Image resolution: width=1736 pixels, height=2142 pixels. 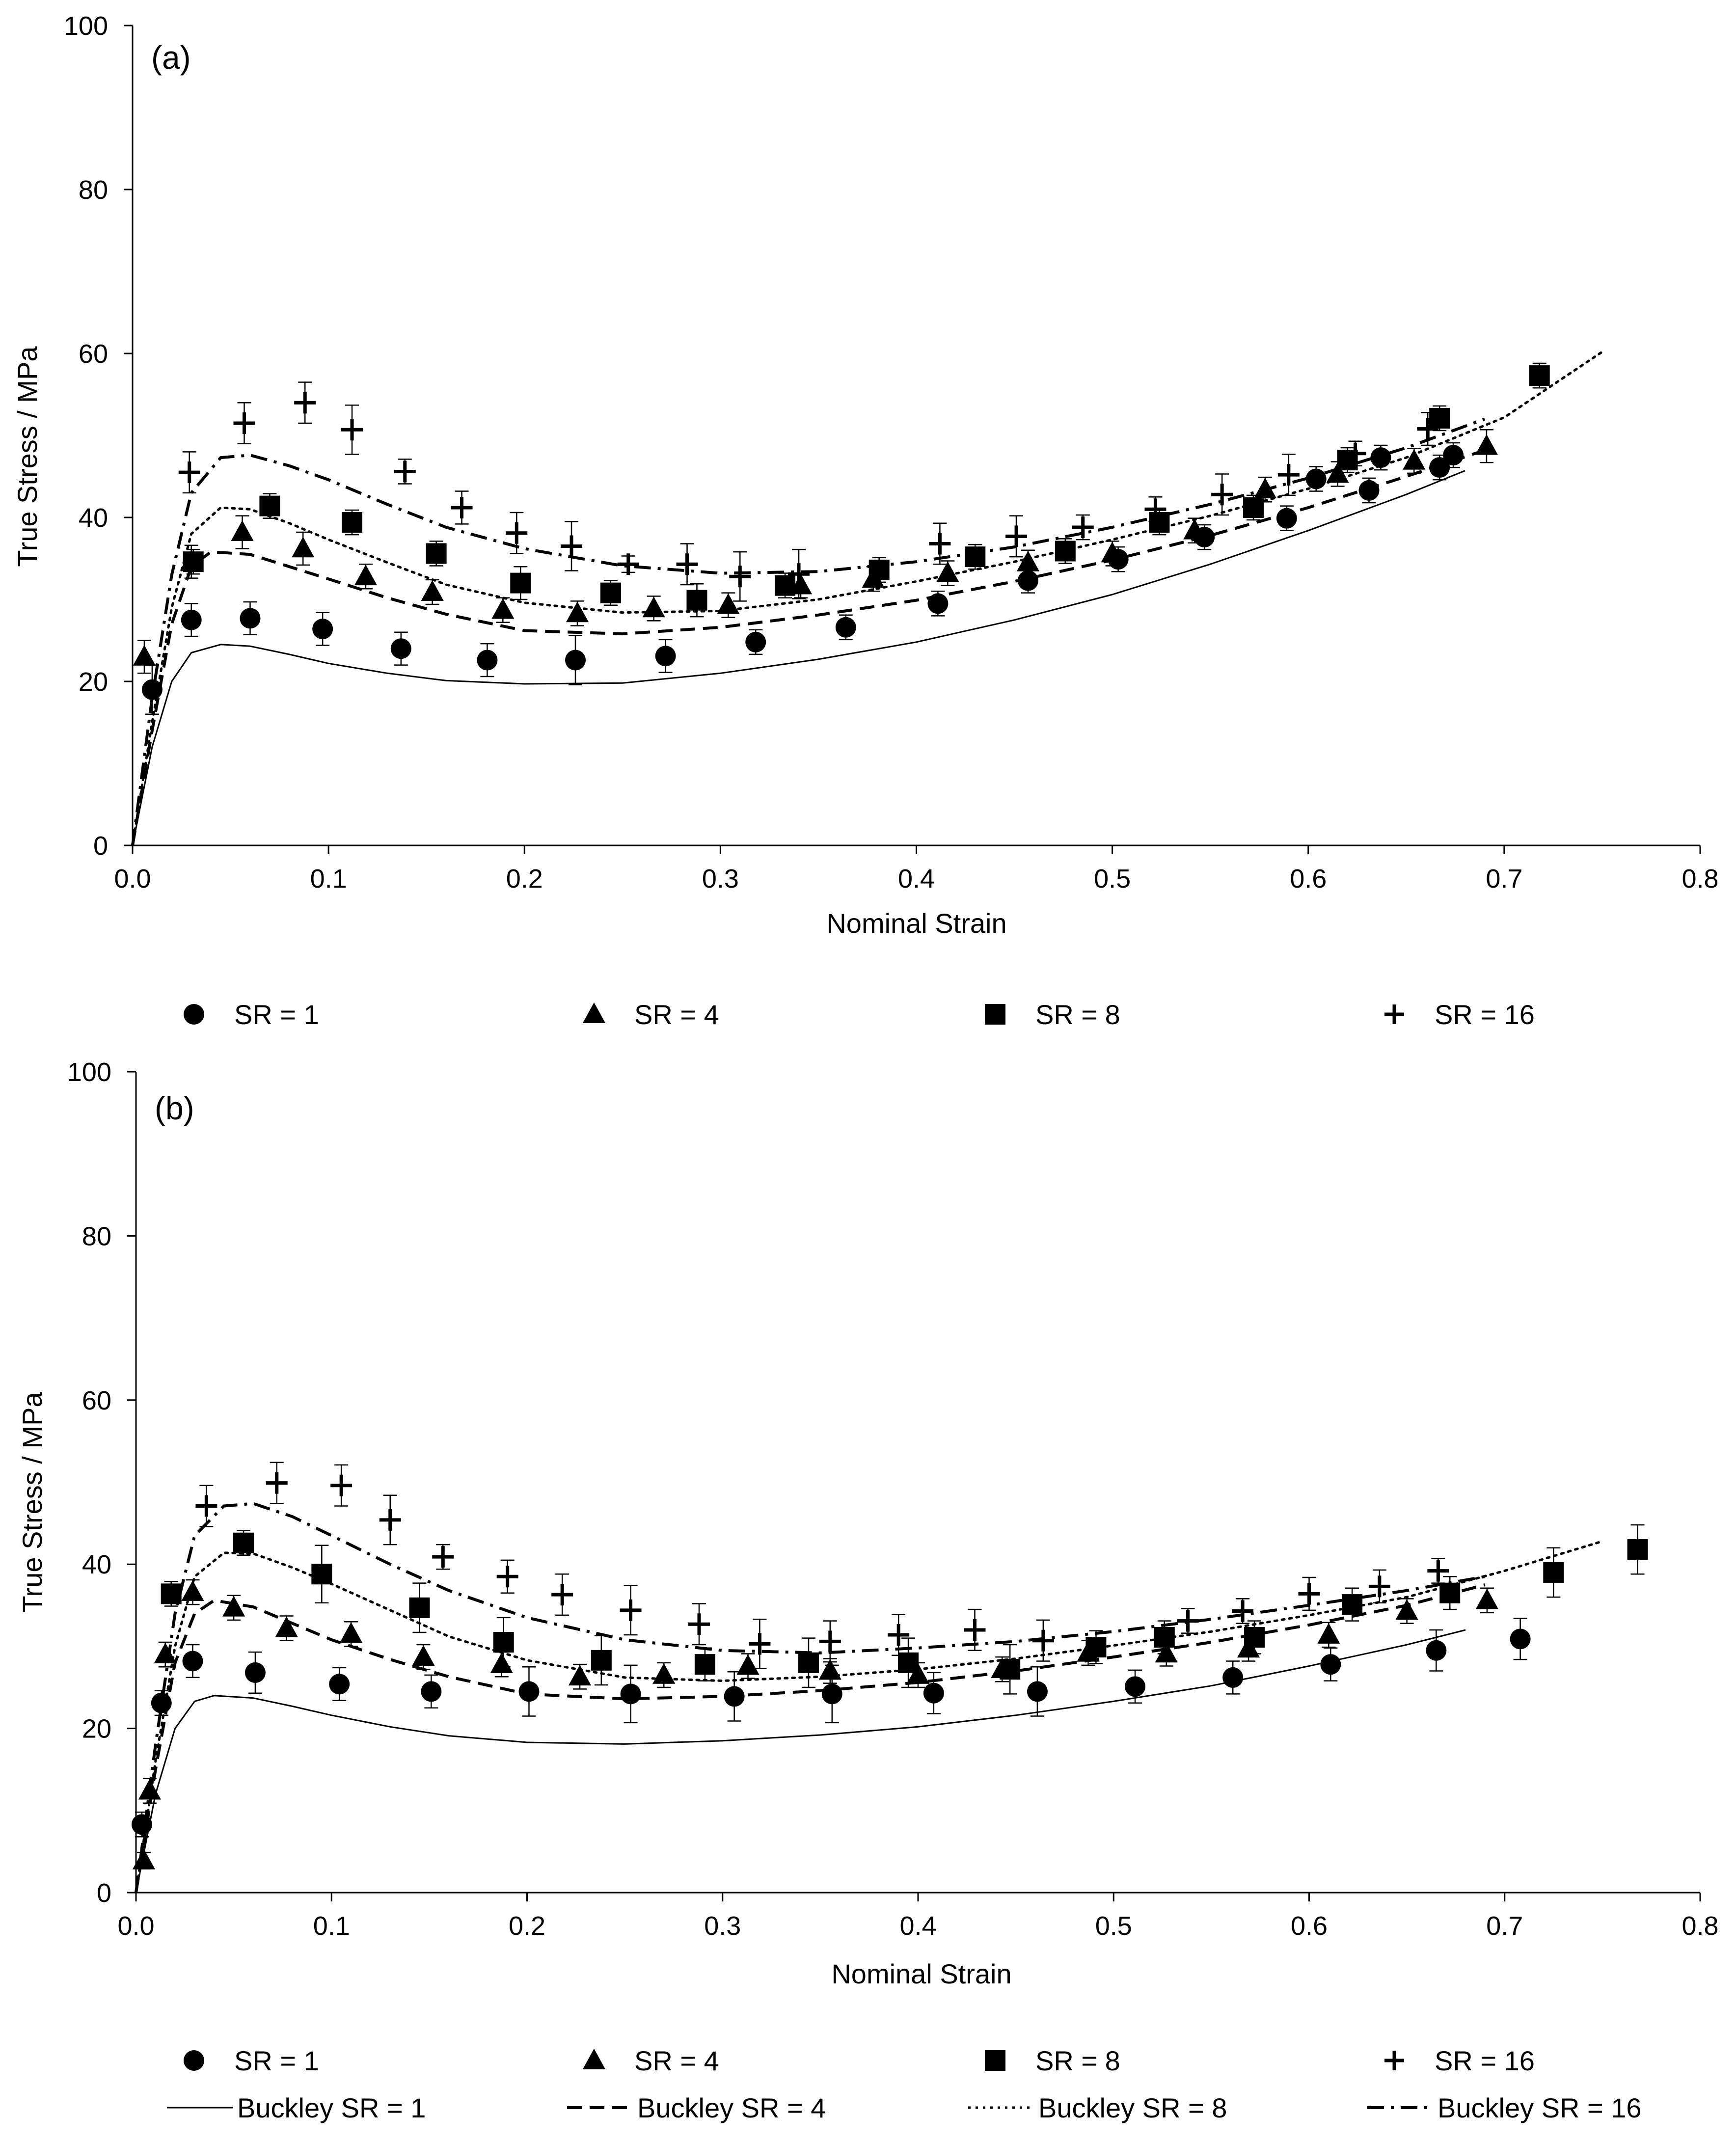 What do you see at coordinates (650, 1014) in the screenshot?
I see `legend-item: SR = 4` at bounding box center [650, 1014].